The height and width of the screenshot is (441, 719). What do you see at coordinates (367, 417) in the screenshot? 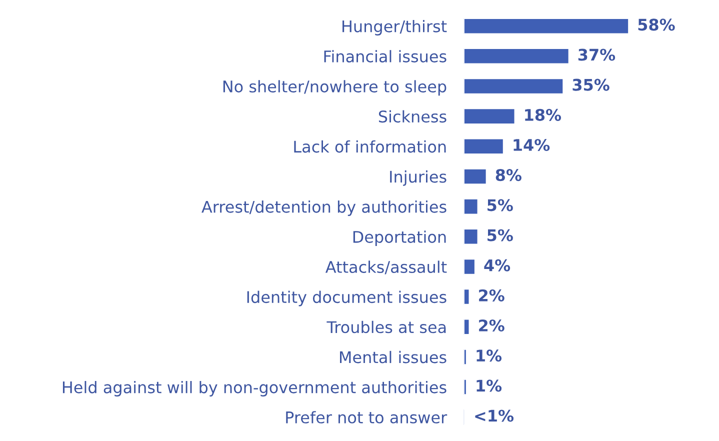
I see `y-tick-label: Prefer not to answer` at bounding box center [367, 417].